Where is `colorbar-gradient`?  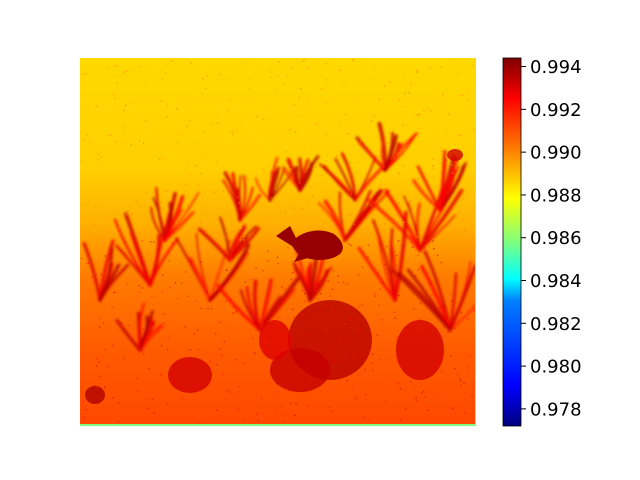
colorbar-gradient is located at coordinates (512, 242).